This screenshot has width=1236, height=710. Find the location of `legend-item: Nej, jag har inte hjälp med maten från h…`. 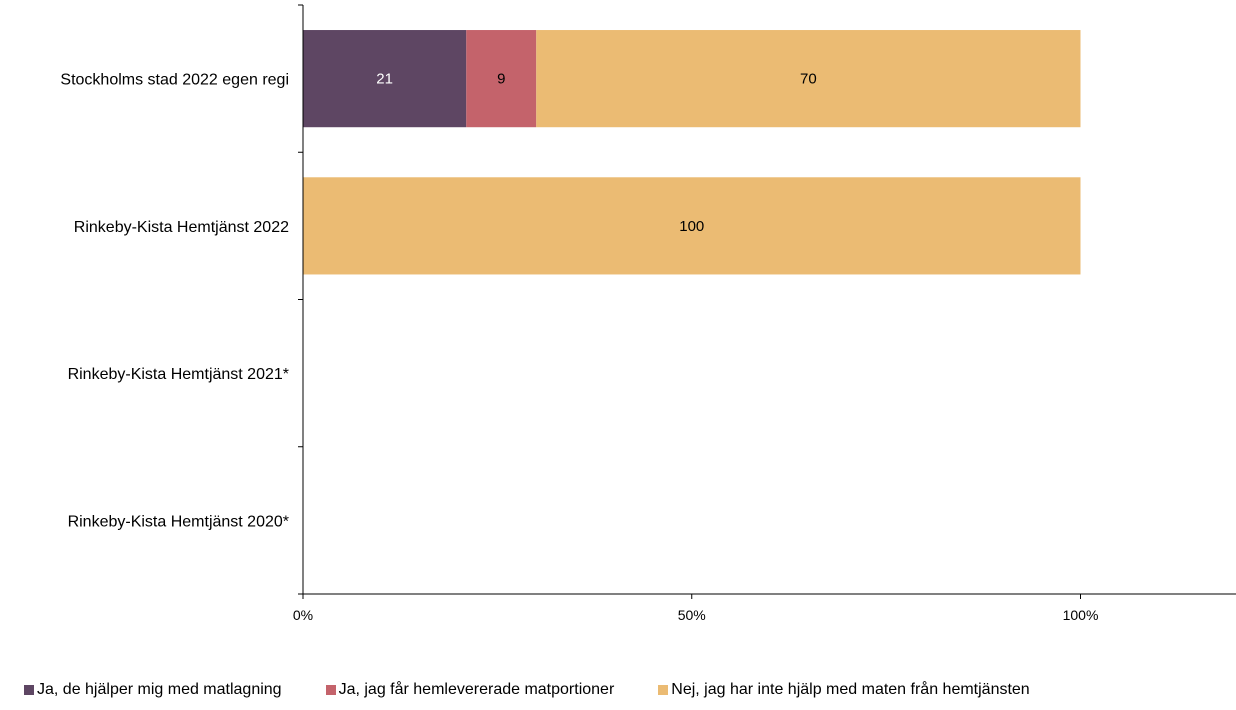

legend-item: Nej, jag har inte hjälp med maten från h… is located at coordinates (844, 690).